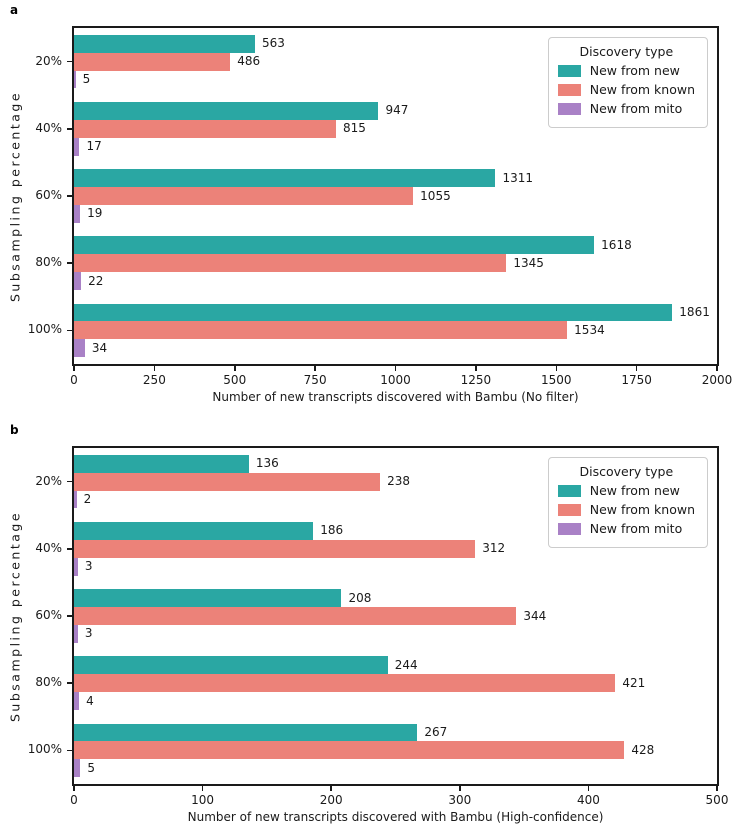  What do you see at coordinates (354, 128) in the screenshot?
I see `bar-value-label: 815` at bounding box center [354, 128].